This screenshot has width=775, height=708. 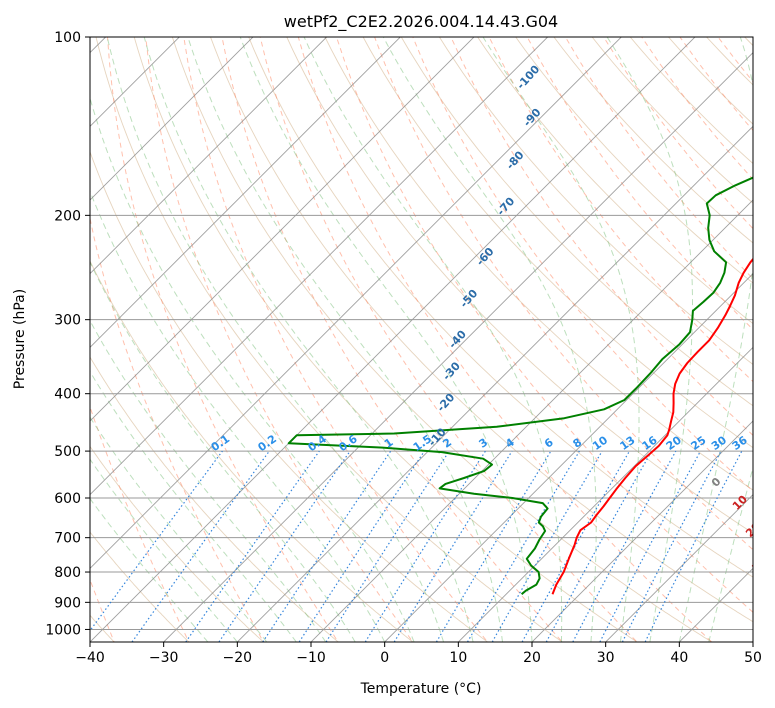 What do you see at coordinates (20, 339) in the screenshot?
I see `y-axis-label: Pressure (hPa)` at bounding box center [20, 339].